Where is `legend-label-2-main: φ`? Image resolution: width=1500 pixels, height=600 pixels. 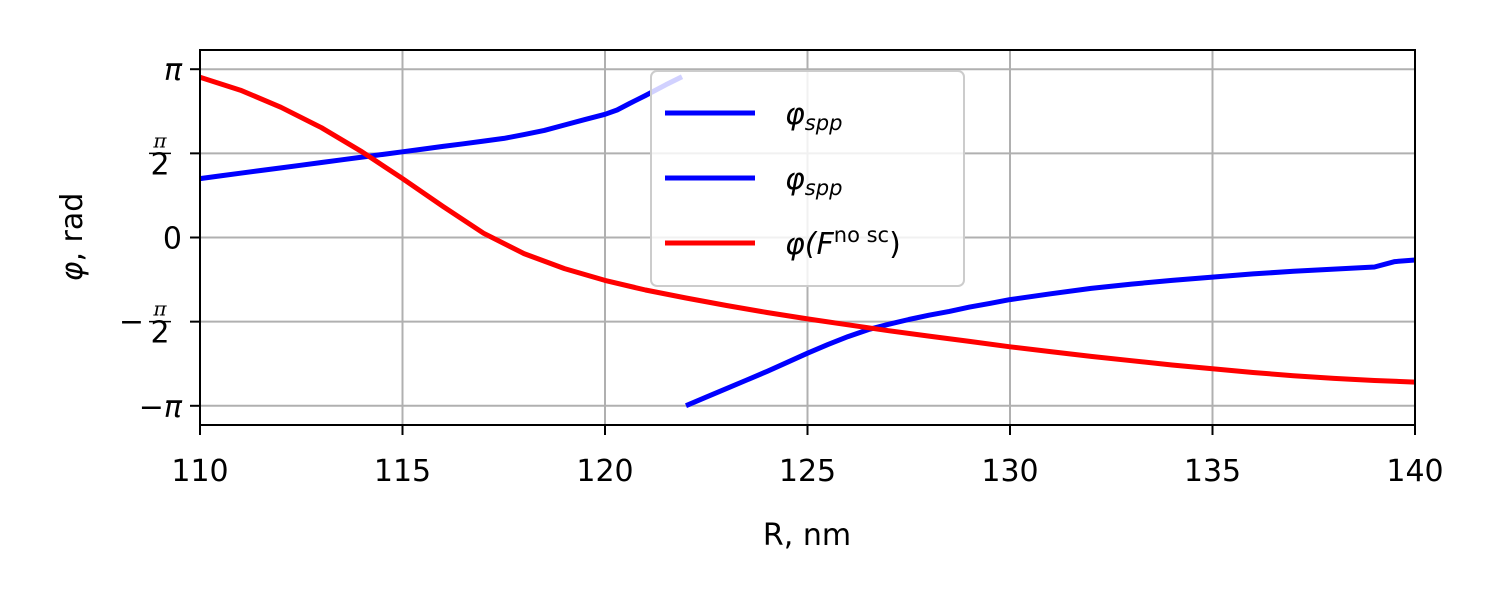
legend-label-2-main: φ is located at coordinates (795, 179).